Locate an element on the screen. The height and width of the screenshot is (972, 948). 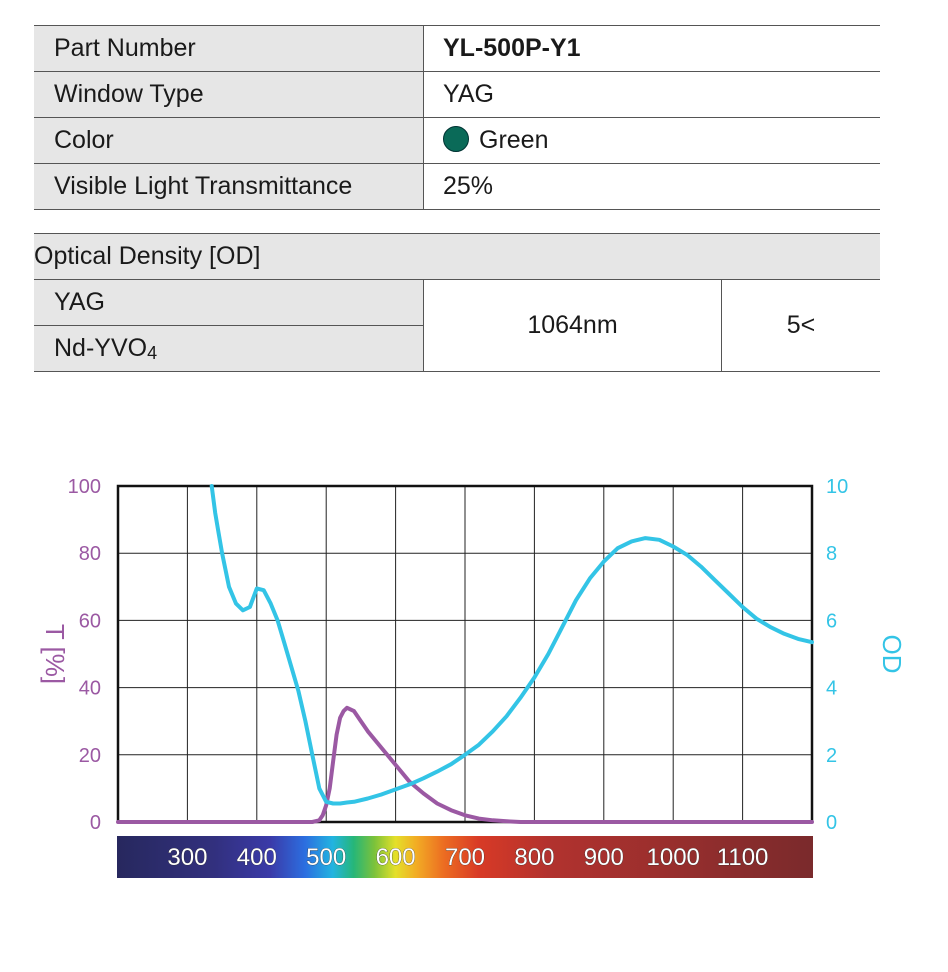
y-right-tick-label: 2 is located at coordinates (831, 756).